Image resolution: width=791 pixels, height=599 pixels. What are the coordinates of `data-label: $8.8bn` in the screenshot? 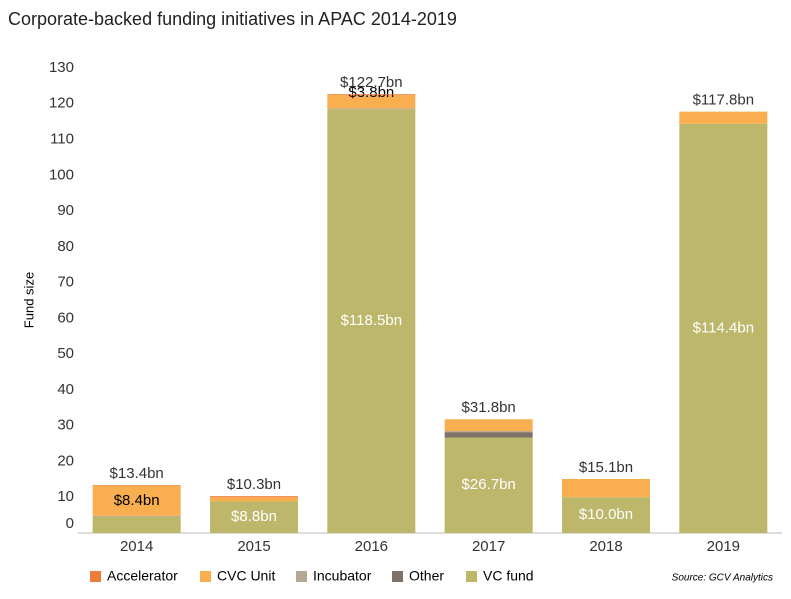 It's located at (254, 516).